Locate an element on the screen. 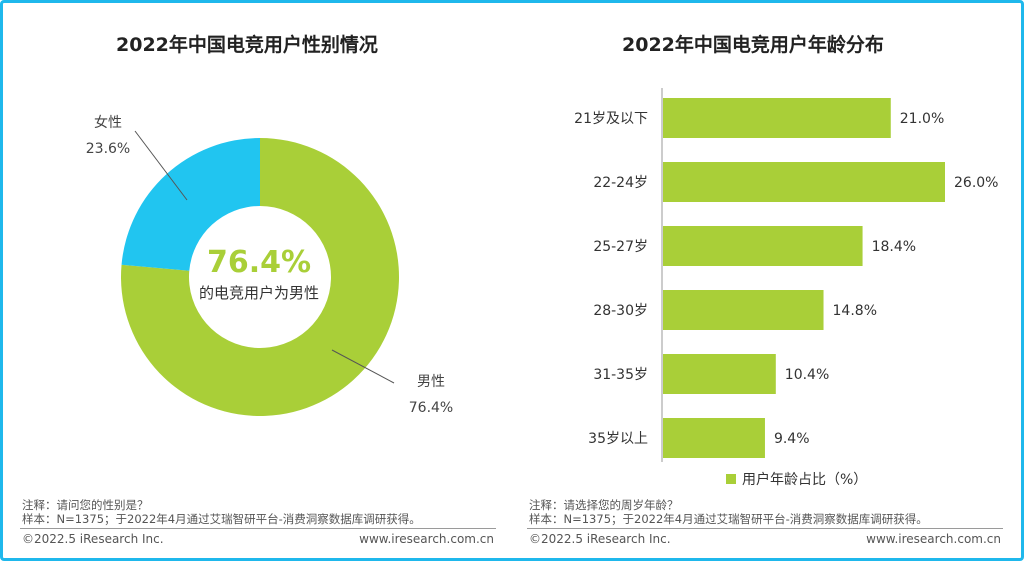 The image size is (1024, 561). age-value-label: 18.4% is located at coordinates (894, 247).